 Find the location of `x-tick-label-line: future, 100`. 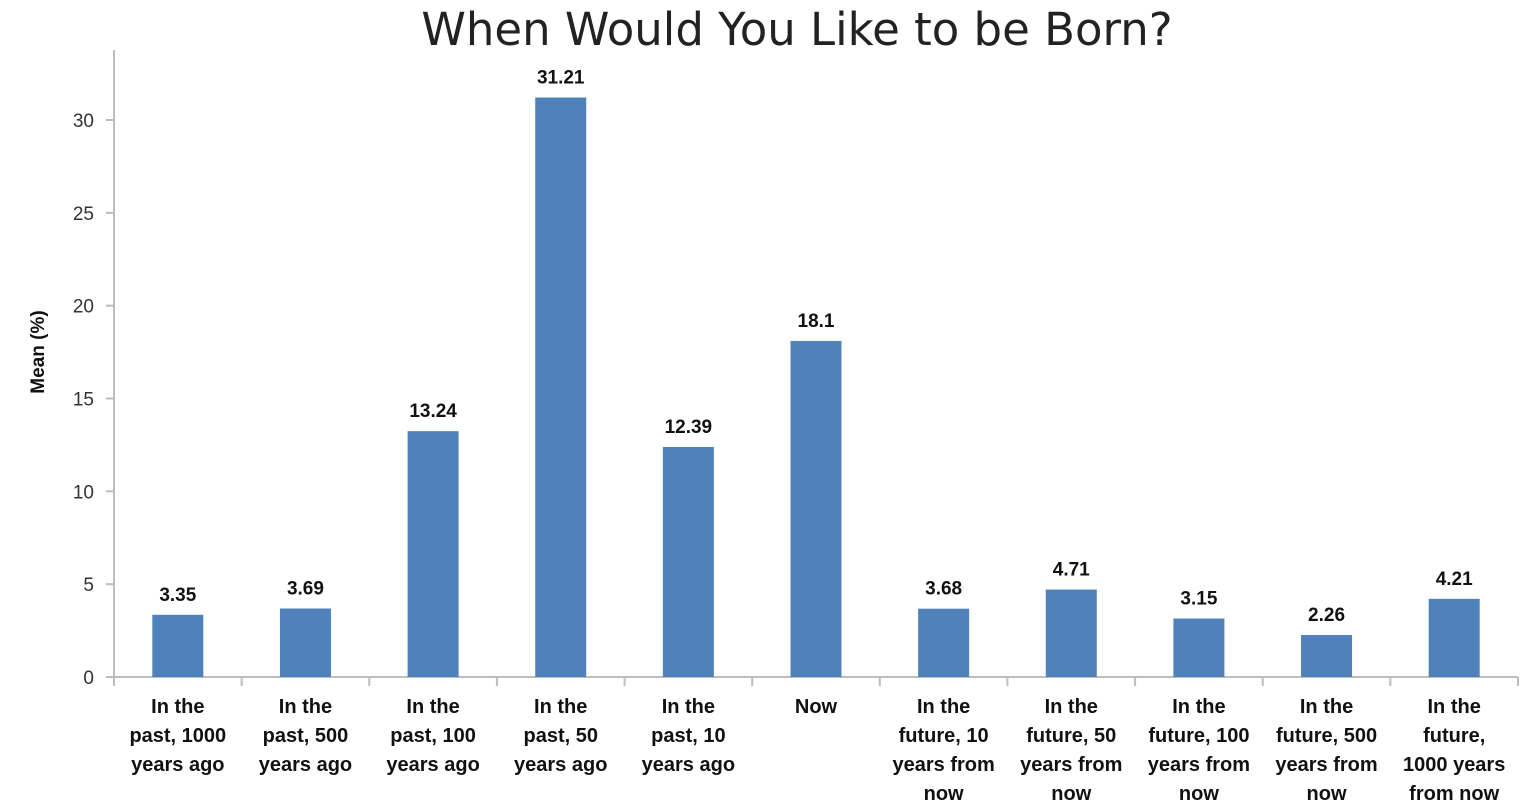

x-tick-label-line: future, 100 is located at coordinates (1198, 736).